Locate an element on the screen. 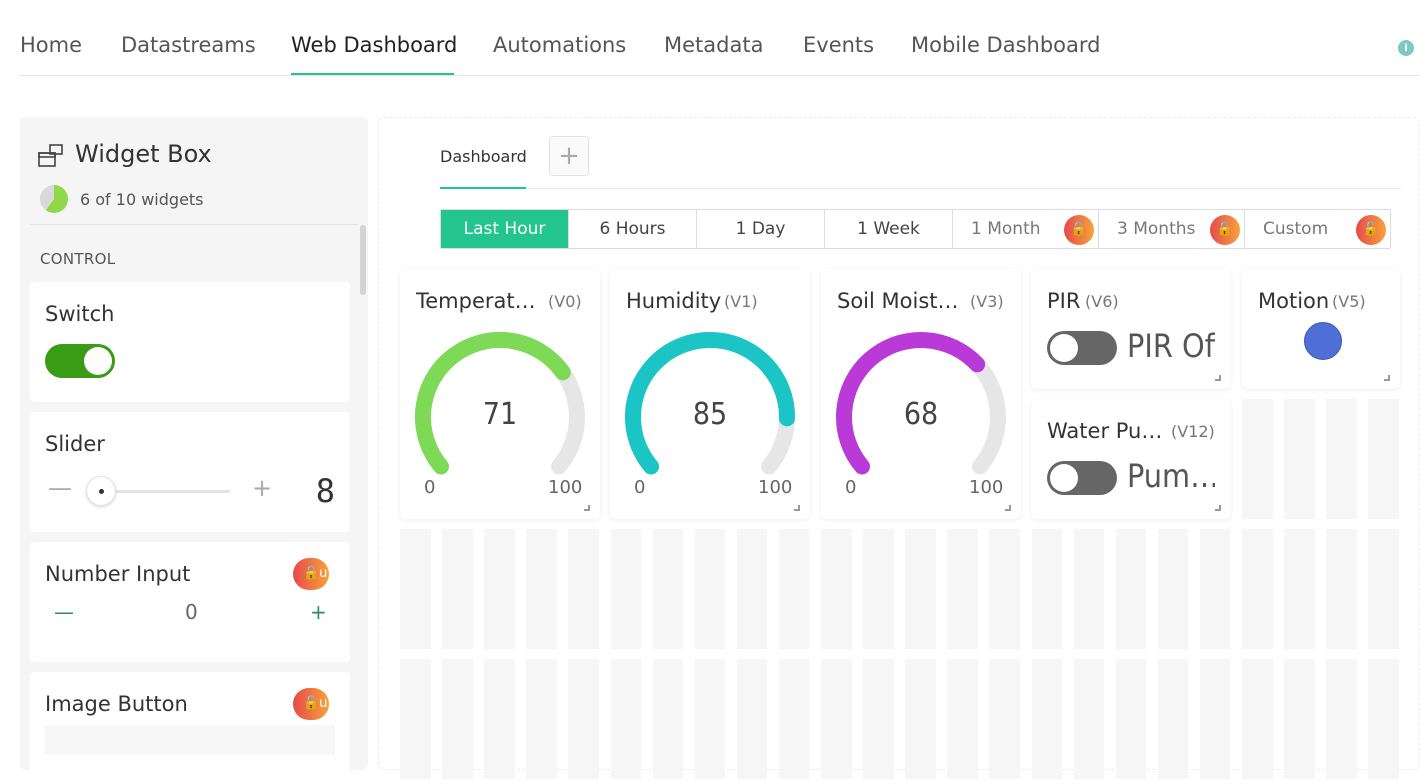 Image resolution: width=1420 pixels, height=780 pixels. switch-state-label: PIR Off is located at coordinates (1171, 346).